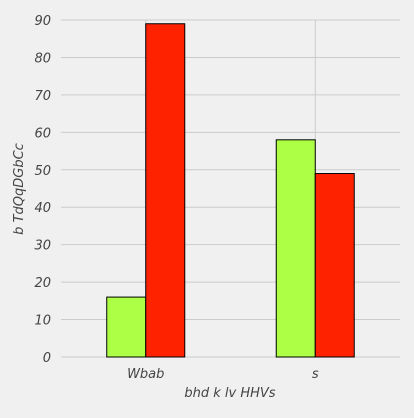  What do you see at coordinates (42, 190) in the screenshot?
I see `y-tick-labels: 0 10 20 30 40 50 60 70 80 90` at bounding box center [42, 190].